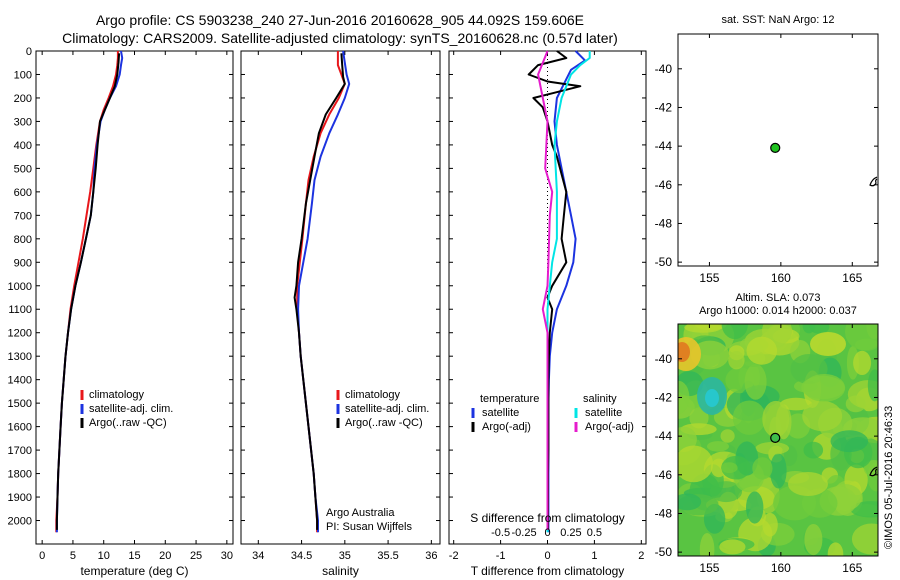 The width and height of the screenshot is (900, 580). What do you see at coordinates (500, 533) in the screenshot?
I see `salinity-tick-label: -0.5` at bounding box center [500, 533].